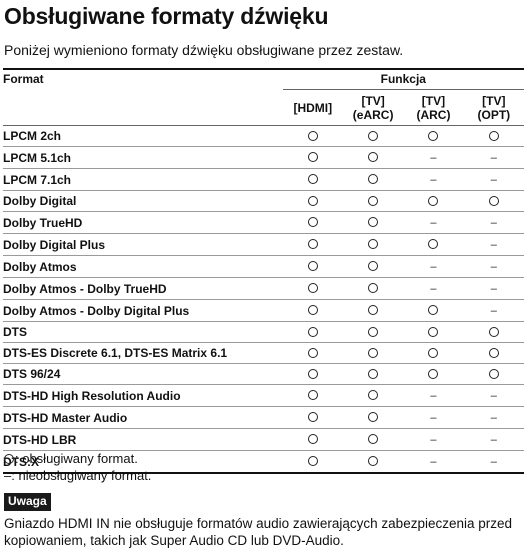 The image size is (528, 550). Describe the element at coordinates (143, 201) in the screenshot. I see `format-name: Dolby Digital` at that location.